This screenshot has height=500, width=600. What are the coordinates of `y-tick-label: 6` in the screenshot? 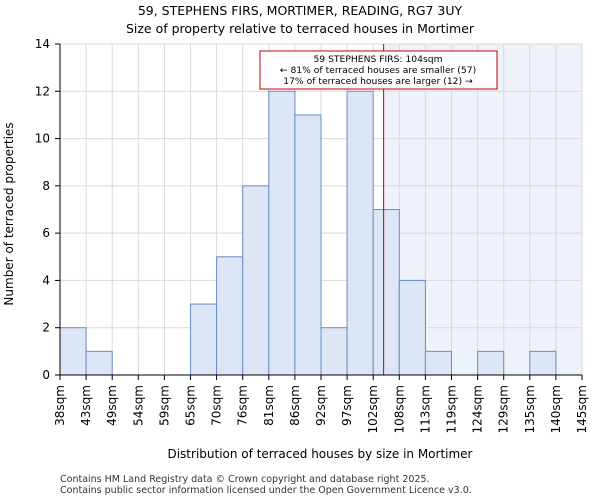 It's located at (46, 233).